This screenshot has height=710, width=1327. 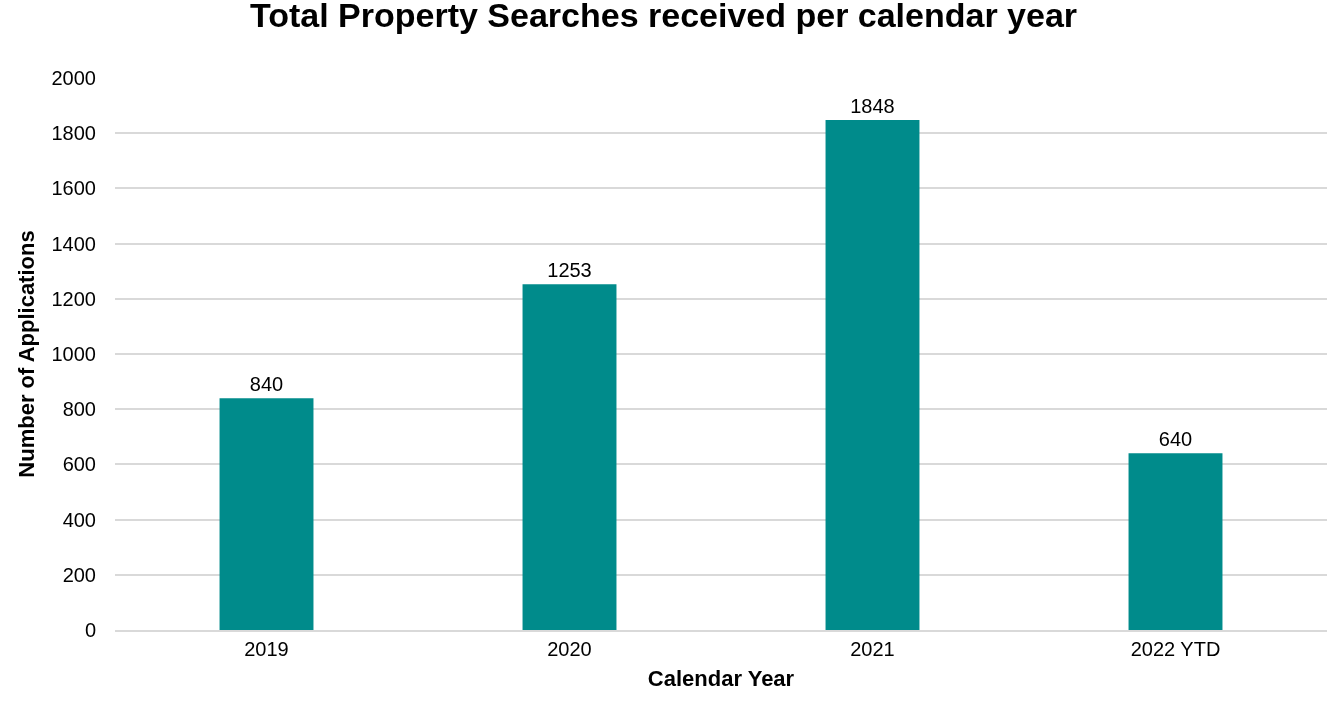 I want to click on y-axis-title: Number of Applications, so click(x=27, y=354).